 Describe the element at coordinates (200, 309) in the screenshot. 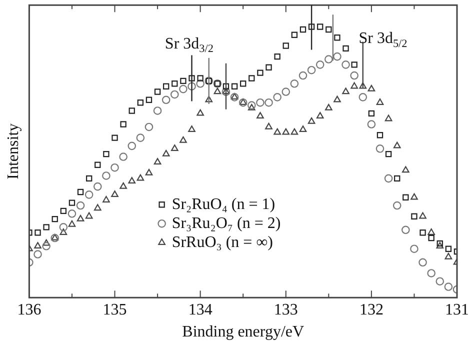

I see `x-tick-label: 134` at that location.